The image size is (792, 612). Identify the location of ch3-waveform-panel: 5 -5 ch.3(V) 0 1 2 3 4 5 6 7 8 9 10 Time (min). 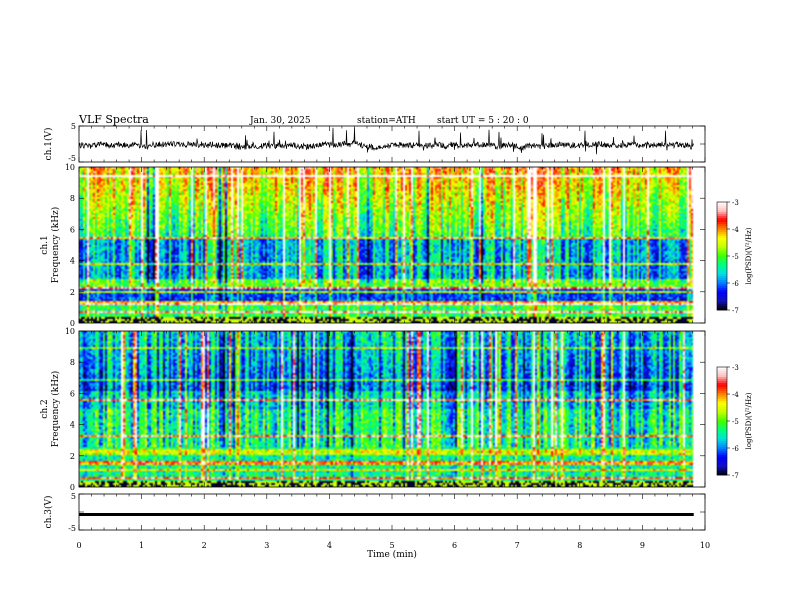
(376, 526).